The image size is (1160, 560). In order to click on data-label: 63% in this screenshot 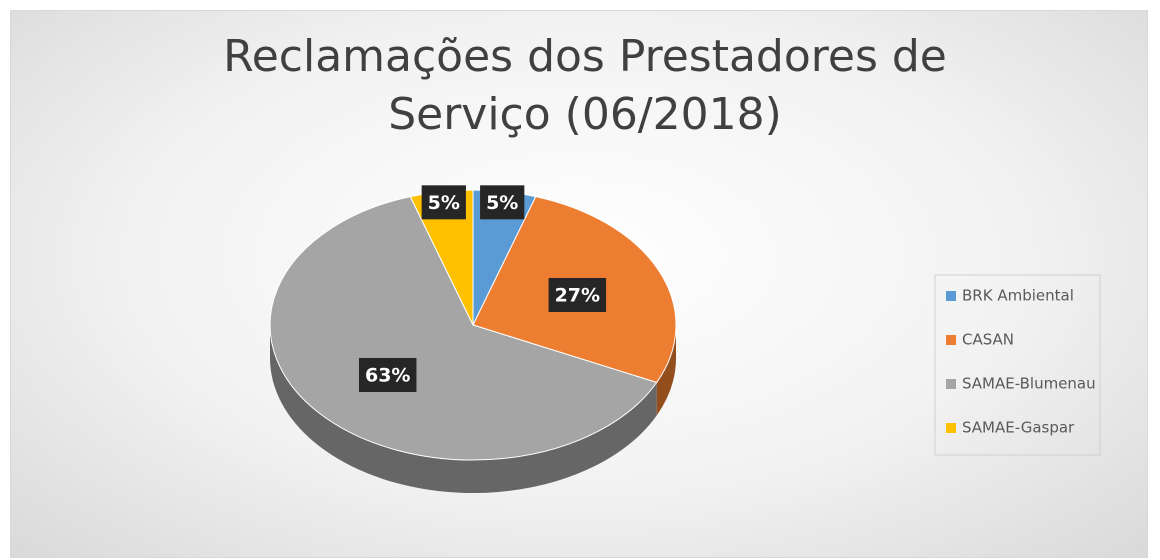, I will do `click(387, 374)`.